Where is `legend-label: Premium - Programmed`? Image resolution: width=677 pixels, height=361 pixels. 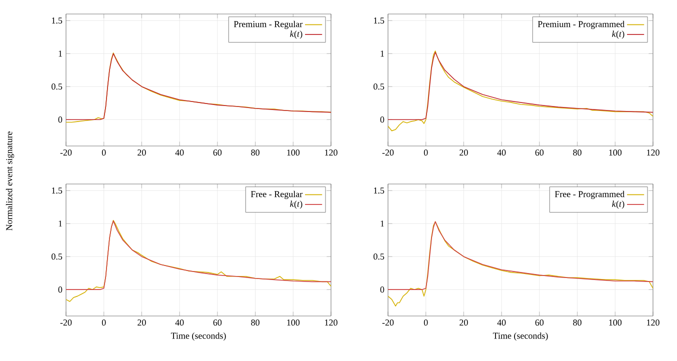 legend-label: Premium - Programmed is located at coordinates (581, 25).